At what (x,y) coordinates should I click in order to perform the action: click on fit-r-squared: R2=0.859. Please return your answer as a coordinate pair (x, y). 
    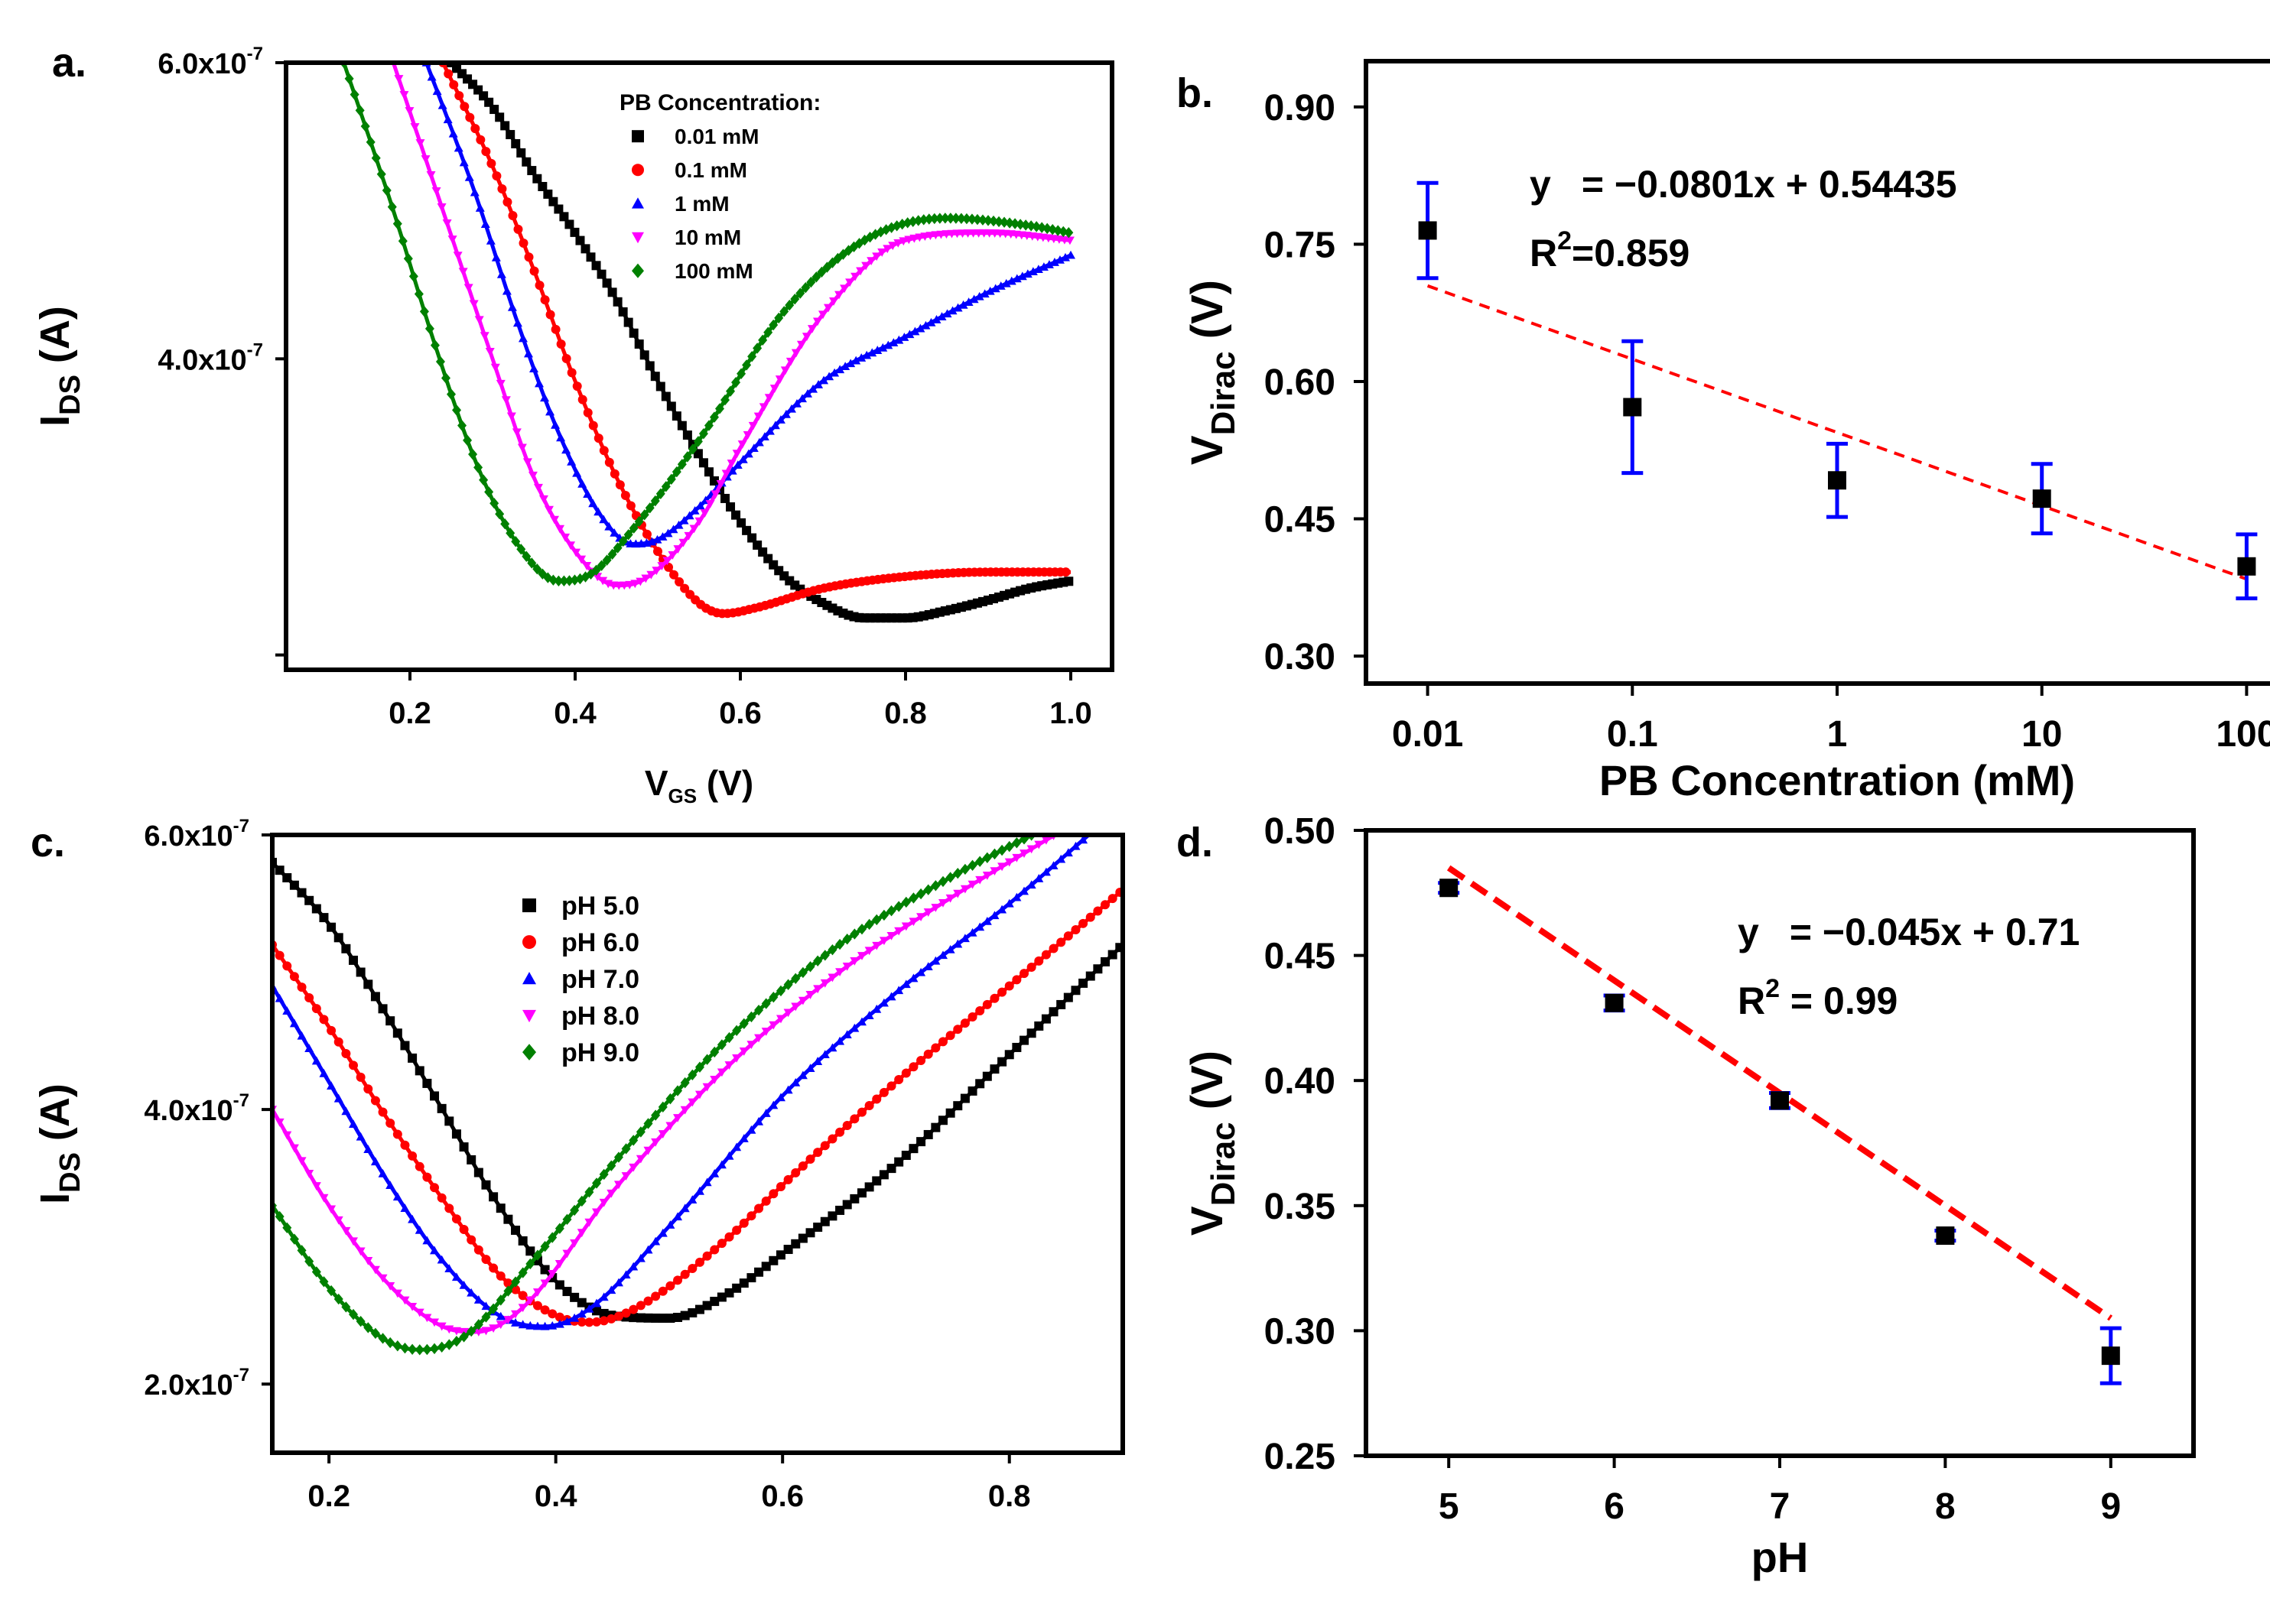
    Looking at the image, I should click on (1610, 250).